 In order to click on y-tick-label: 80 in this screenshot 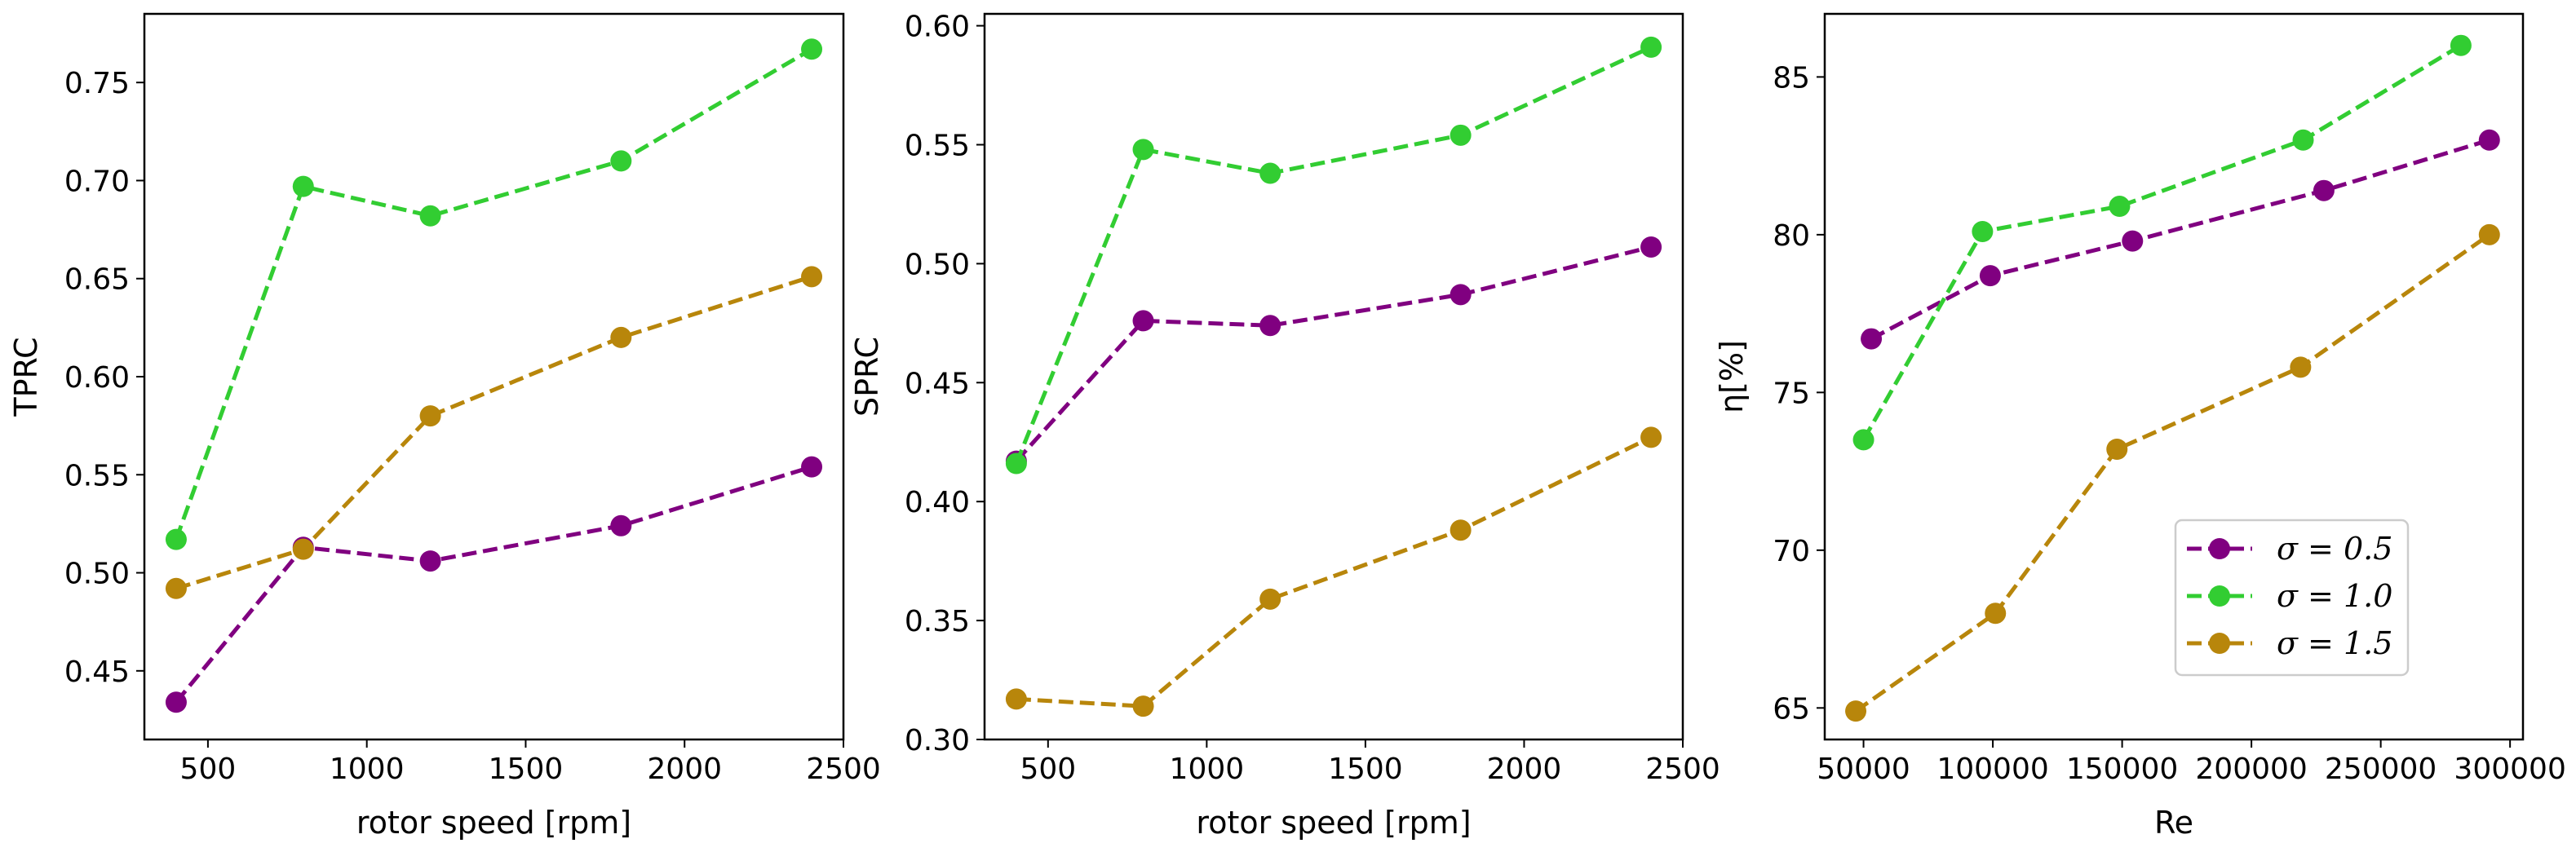, I will do `click(1791, 236)`.